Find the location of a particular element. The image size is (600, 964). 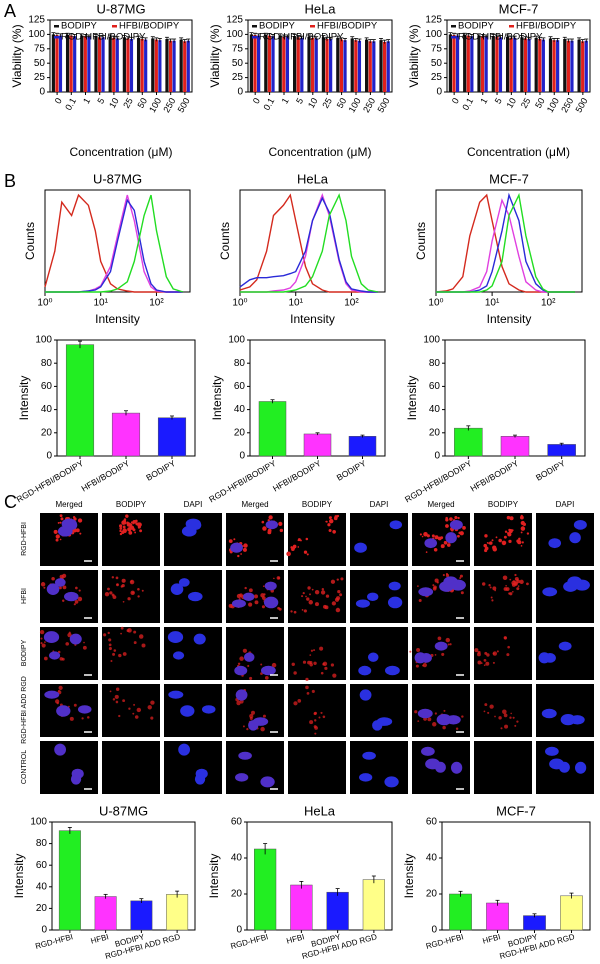

x-tick-label: HFBI is located at coordinates (100, 938).